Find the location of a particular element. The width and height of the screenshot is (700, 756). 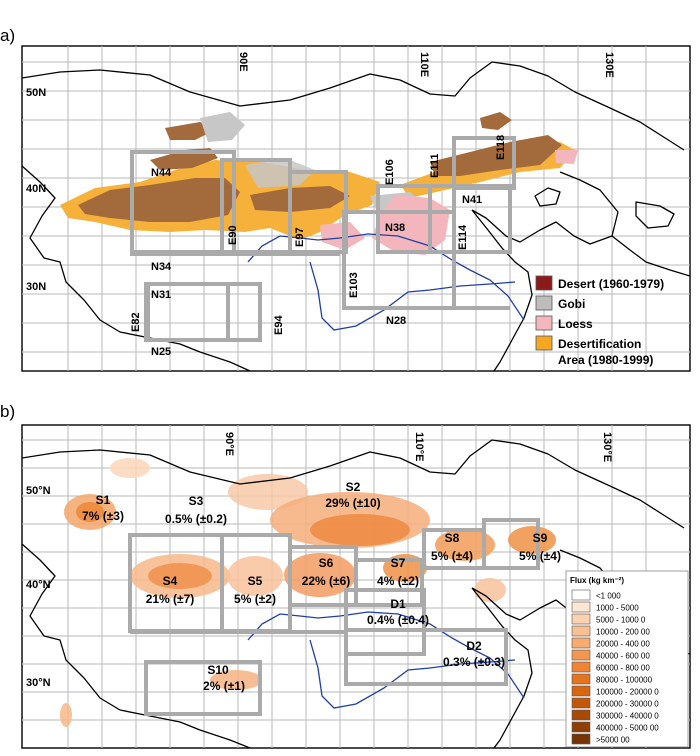

flux-label-1: 1000 - 5000 is located at coordinates (617, 608).